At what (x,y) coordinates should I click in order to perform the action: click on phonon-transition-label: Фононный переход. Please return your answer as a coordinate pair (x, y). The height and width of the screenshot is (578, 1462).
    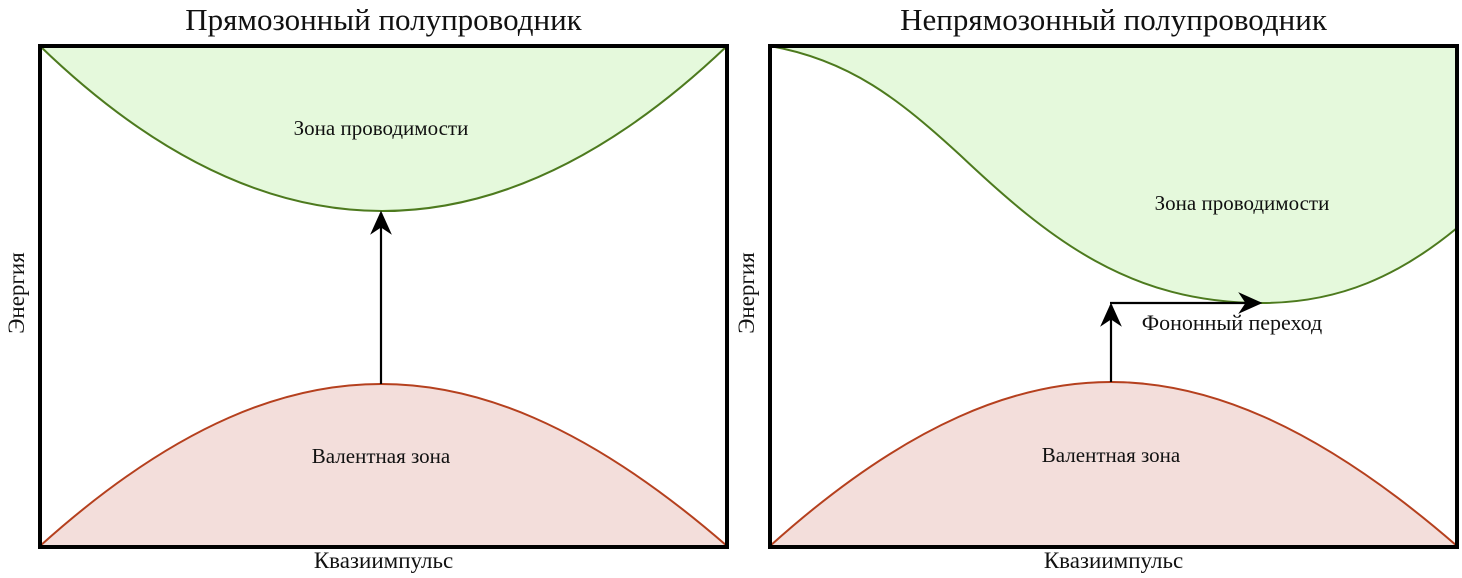
    Looking at the image, I should click on (1232, 322).